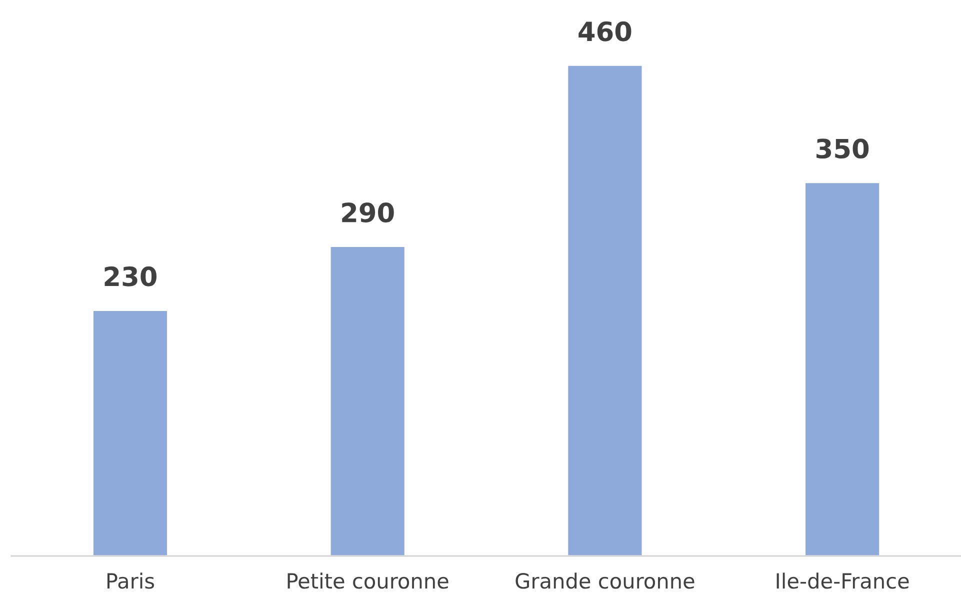  Describe the element at coordinates (842, 148) in the screenshot. I see `data-label: 350` at that location.